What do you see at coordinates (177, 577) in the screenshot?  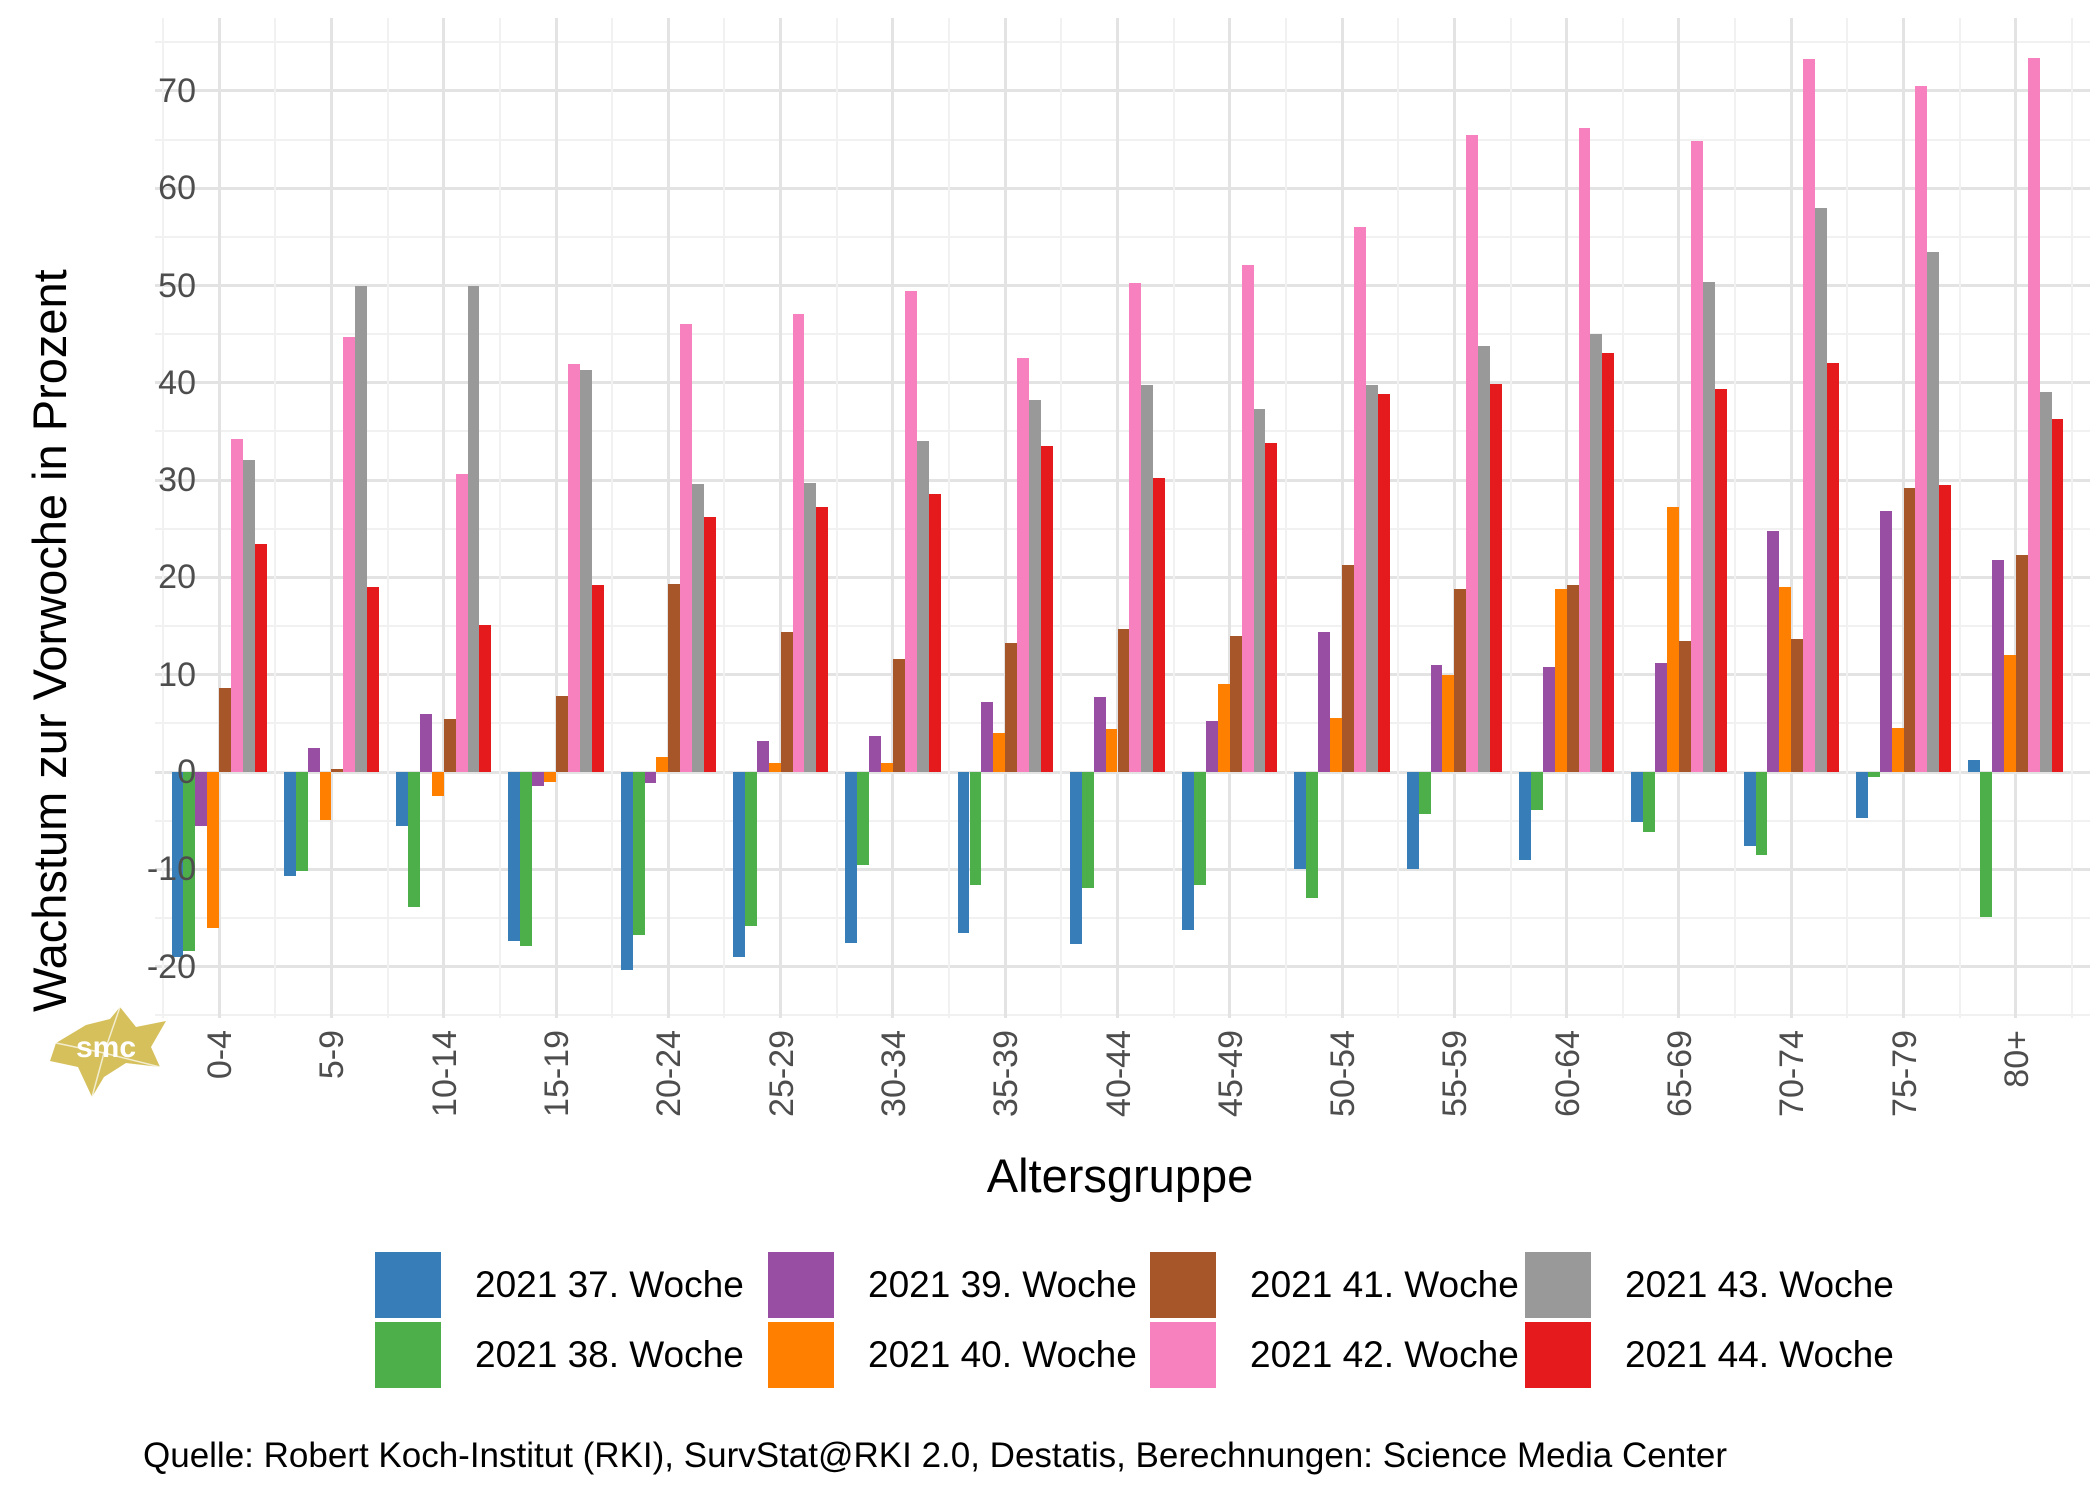 I see `y-tick-label: 20` at bounding box center [177, 577].